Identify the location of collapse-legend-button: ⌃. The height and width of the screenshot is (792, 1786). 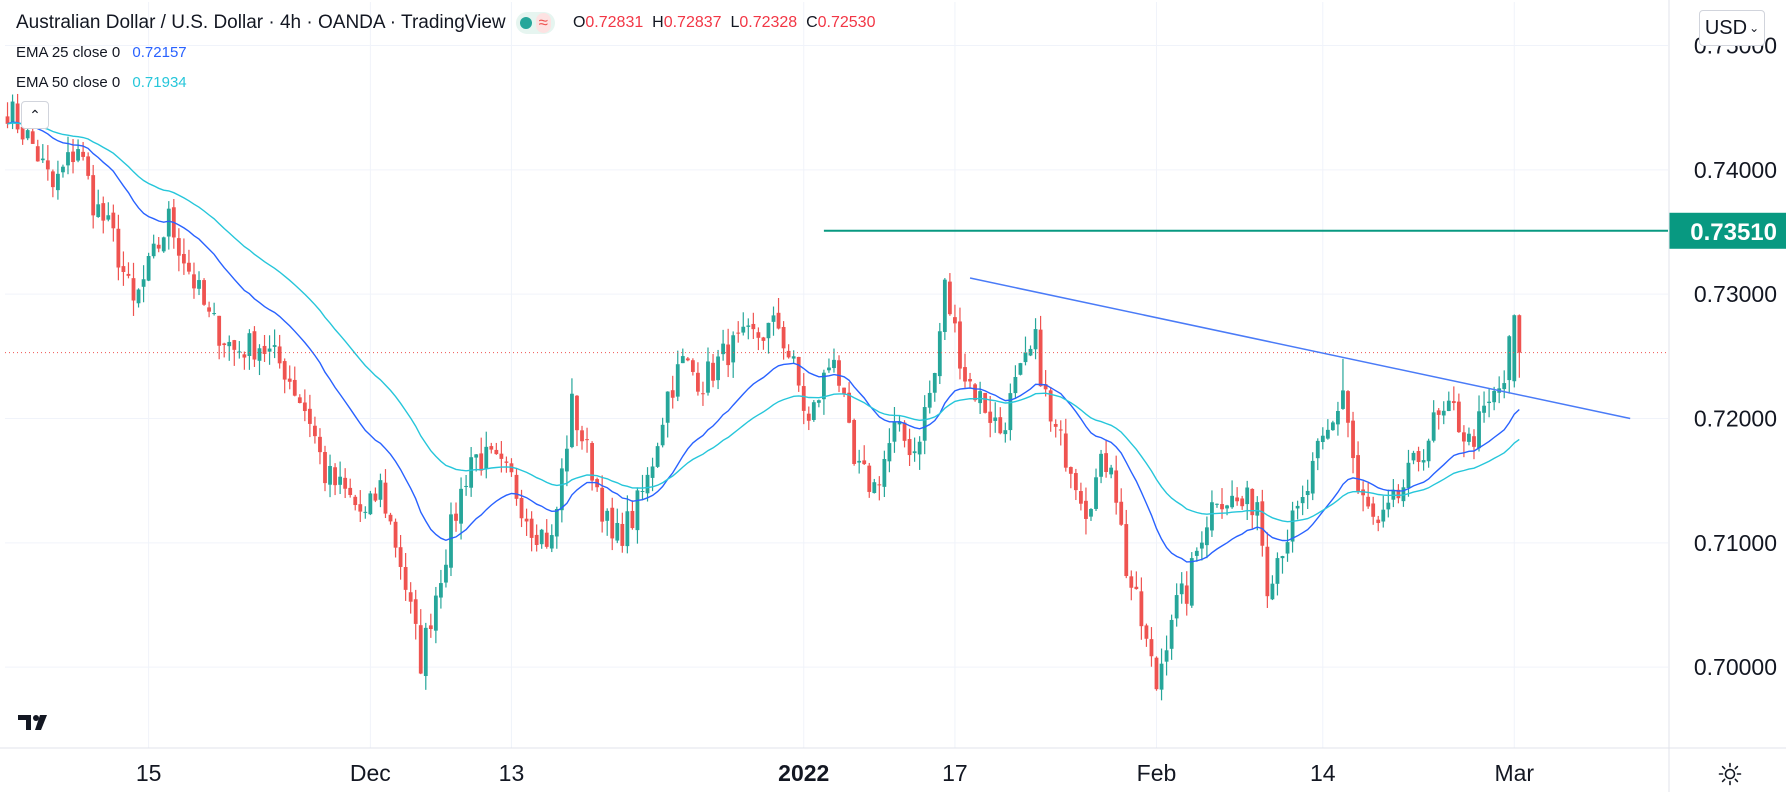
(35, 115).